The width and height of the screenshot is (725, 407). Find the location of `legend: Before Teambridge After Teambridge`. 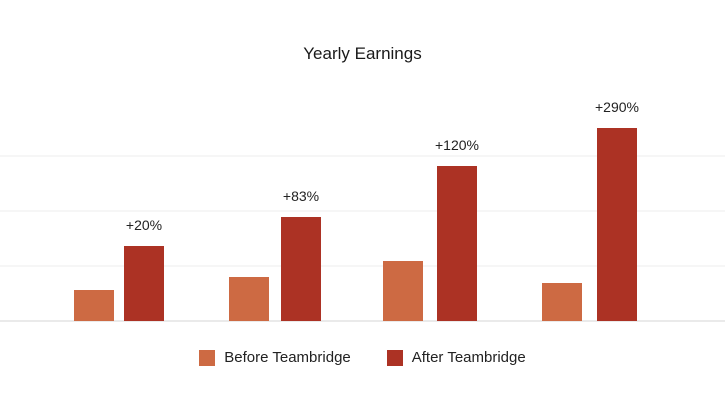

legend: Before Teambridge After Teambridge is located at coordinates (362, 357).